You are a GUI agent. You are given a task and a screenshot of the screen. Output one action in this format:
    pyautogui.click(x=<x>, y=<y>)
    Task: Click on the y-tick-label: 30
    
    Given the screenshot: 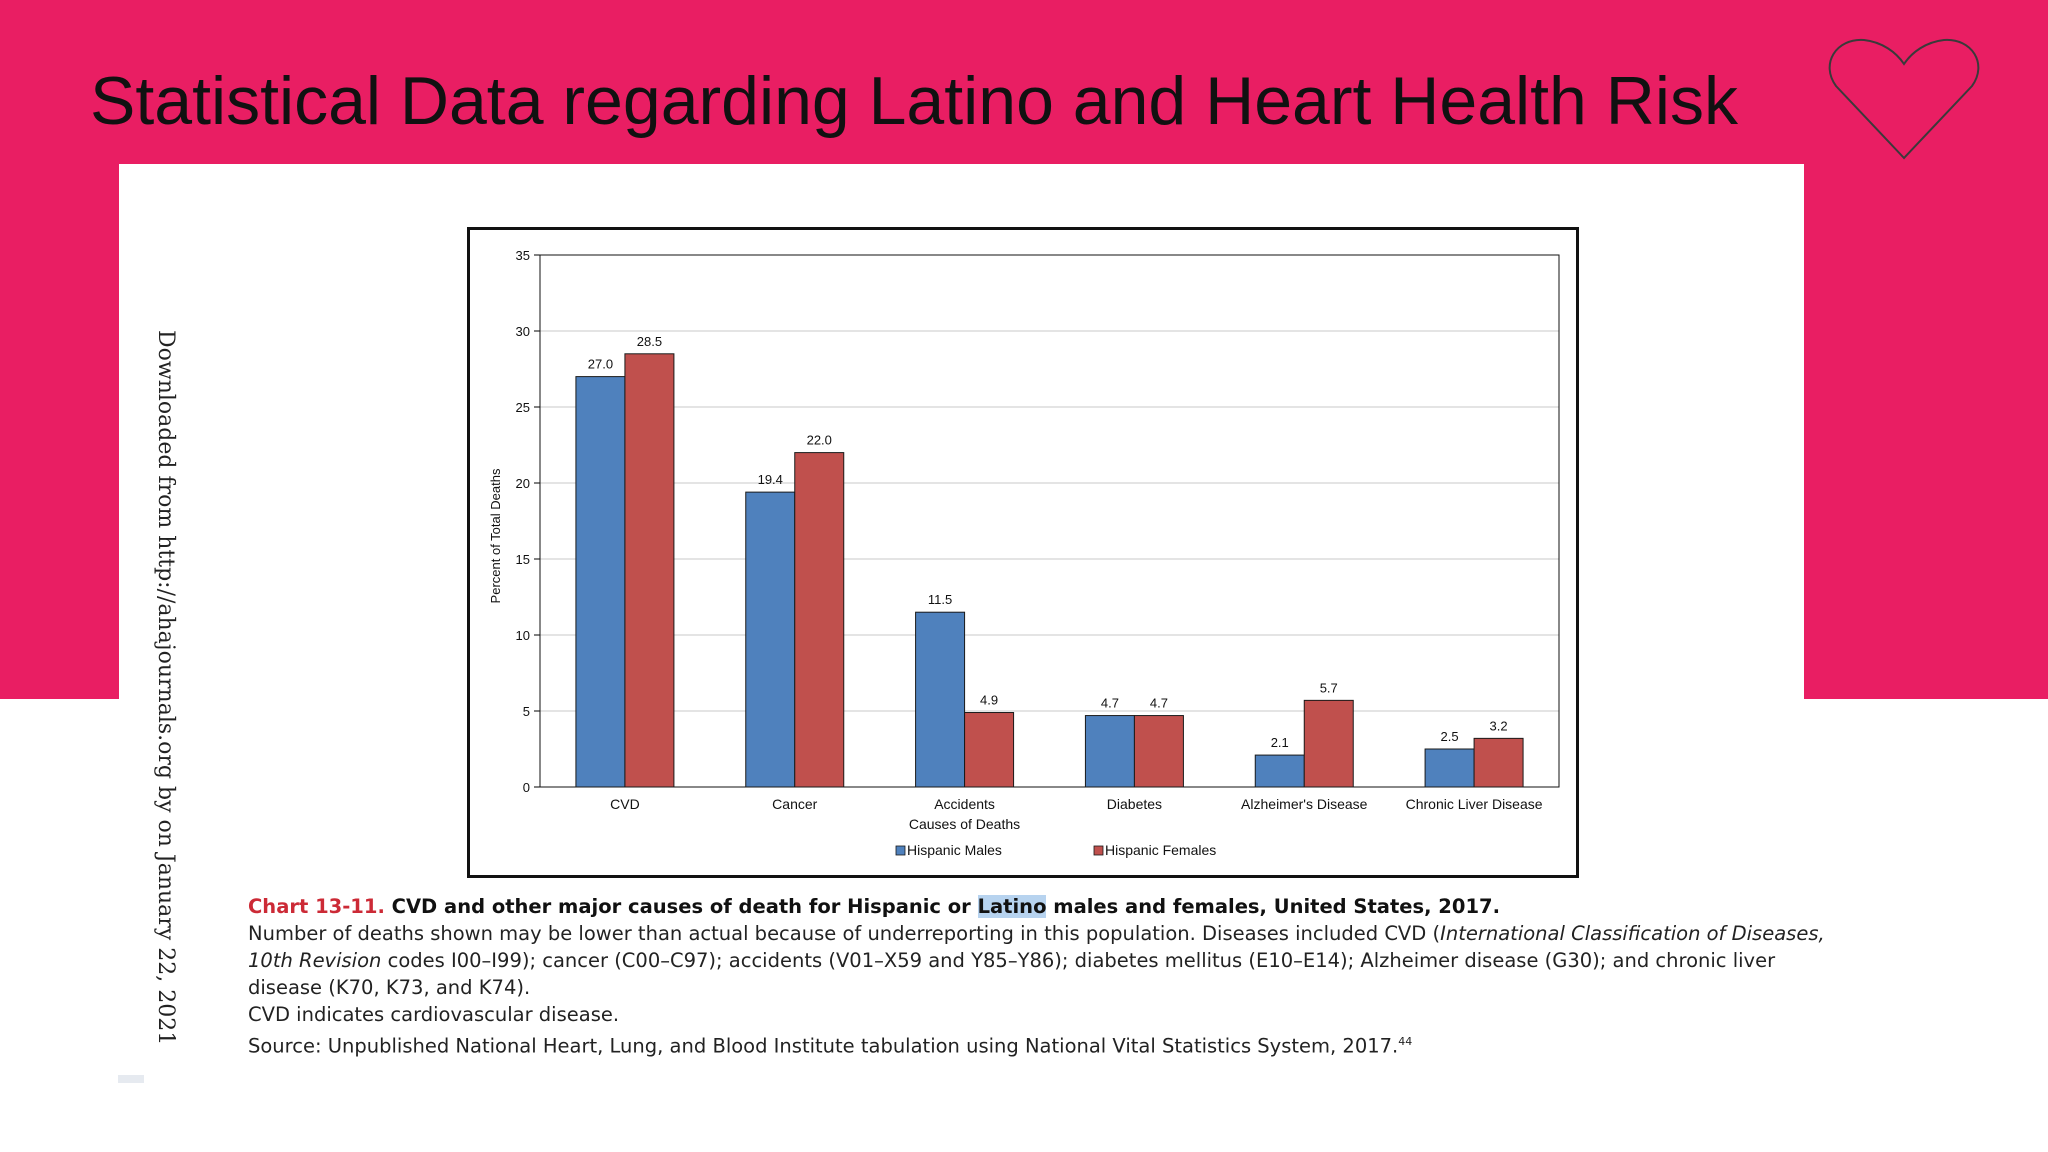 What is the action you would take?
    pyautogui.click(x=523, y=331)
    